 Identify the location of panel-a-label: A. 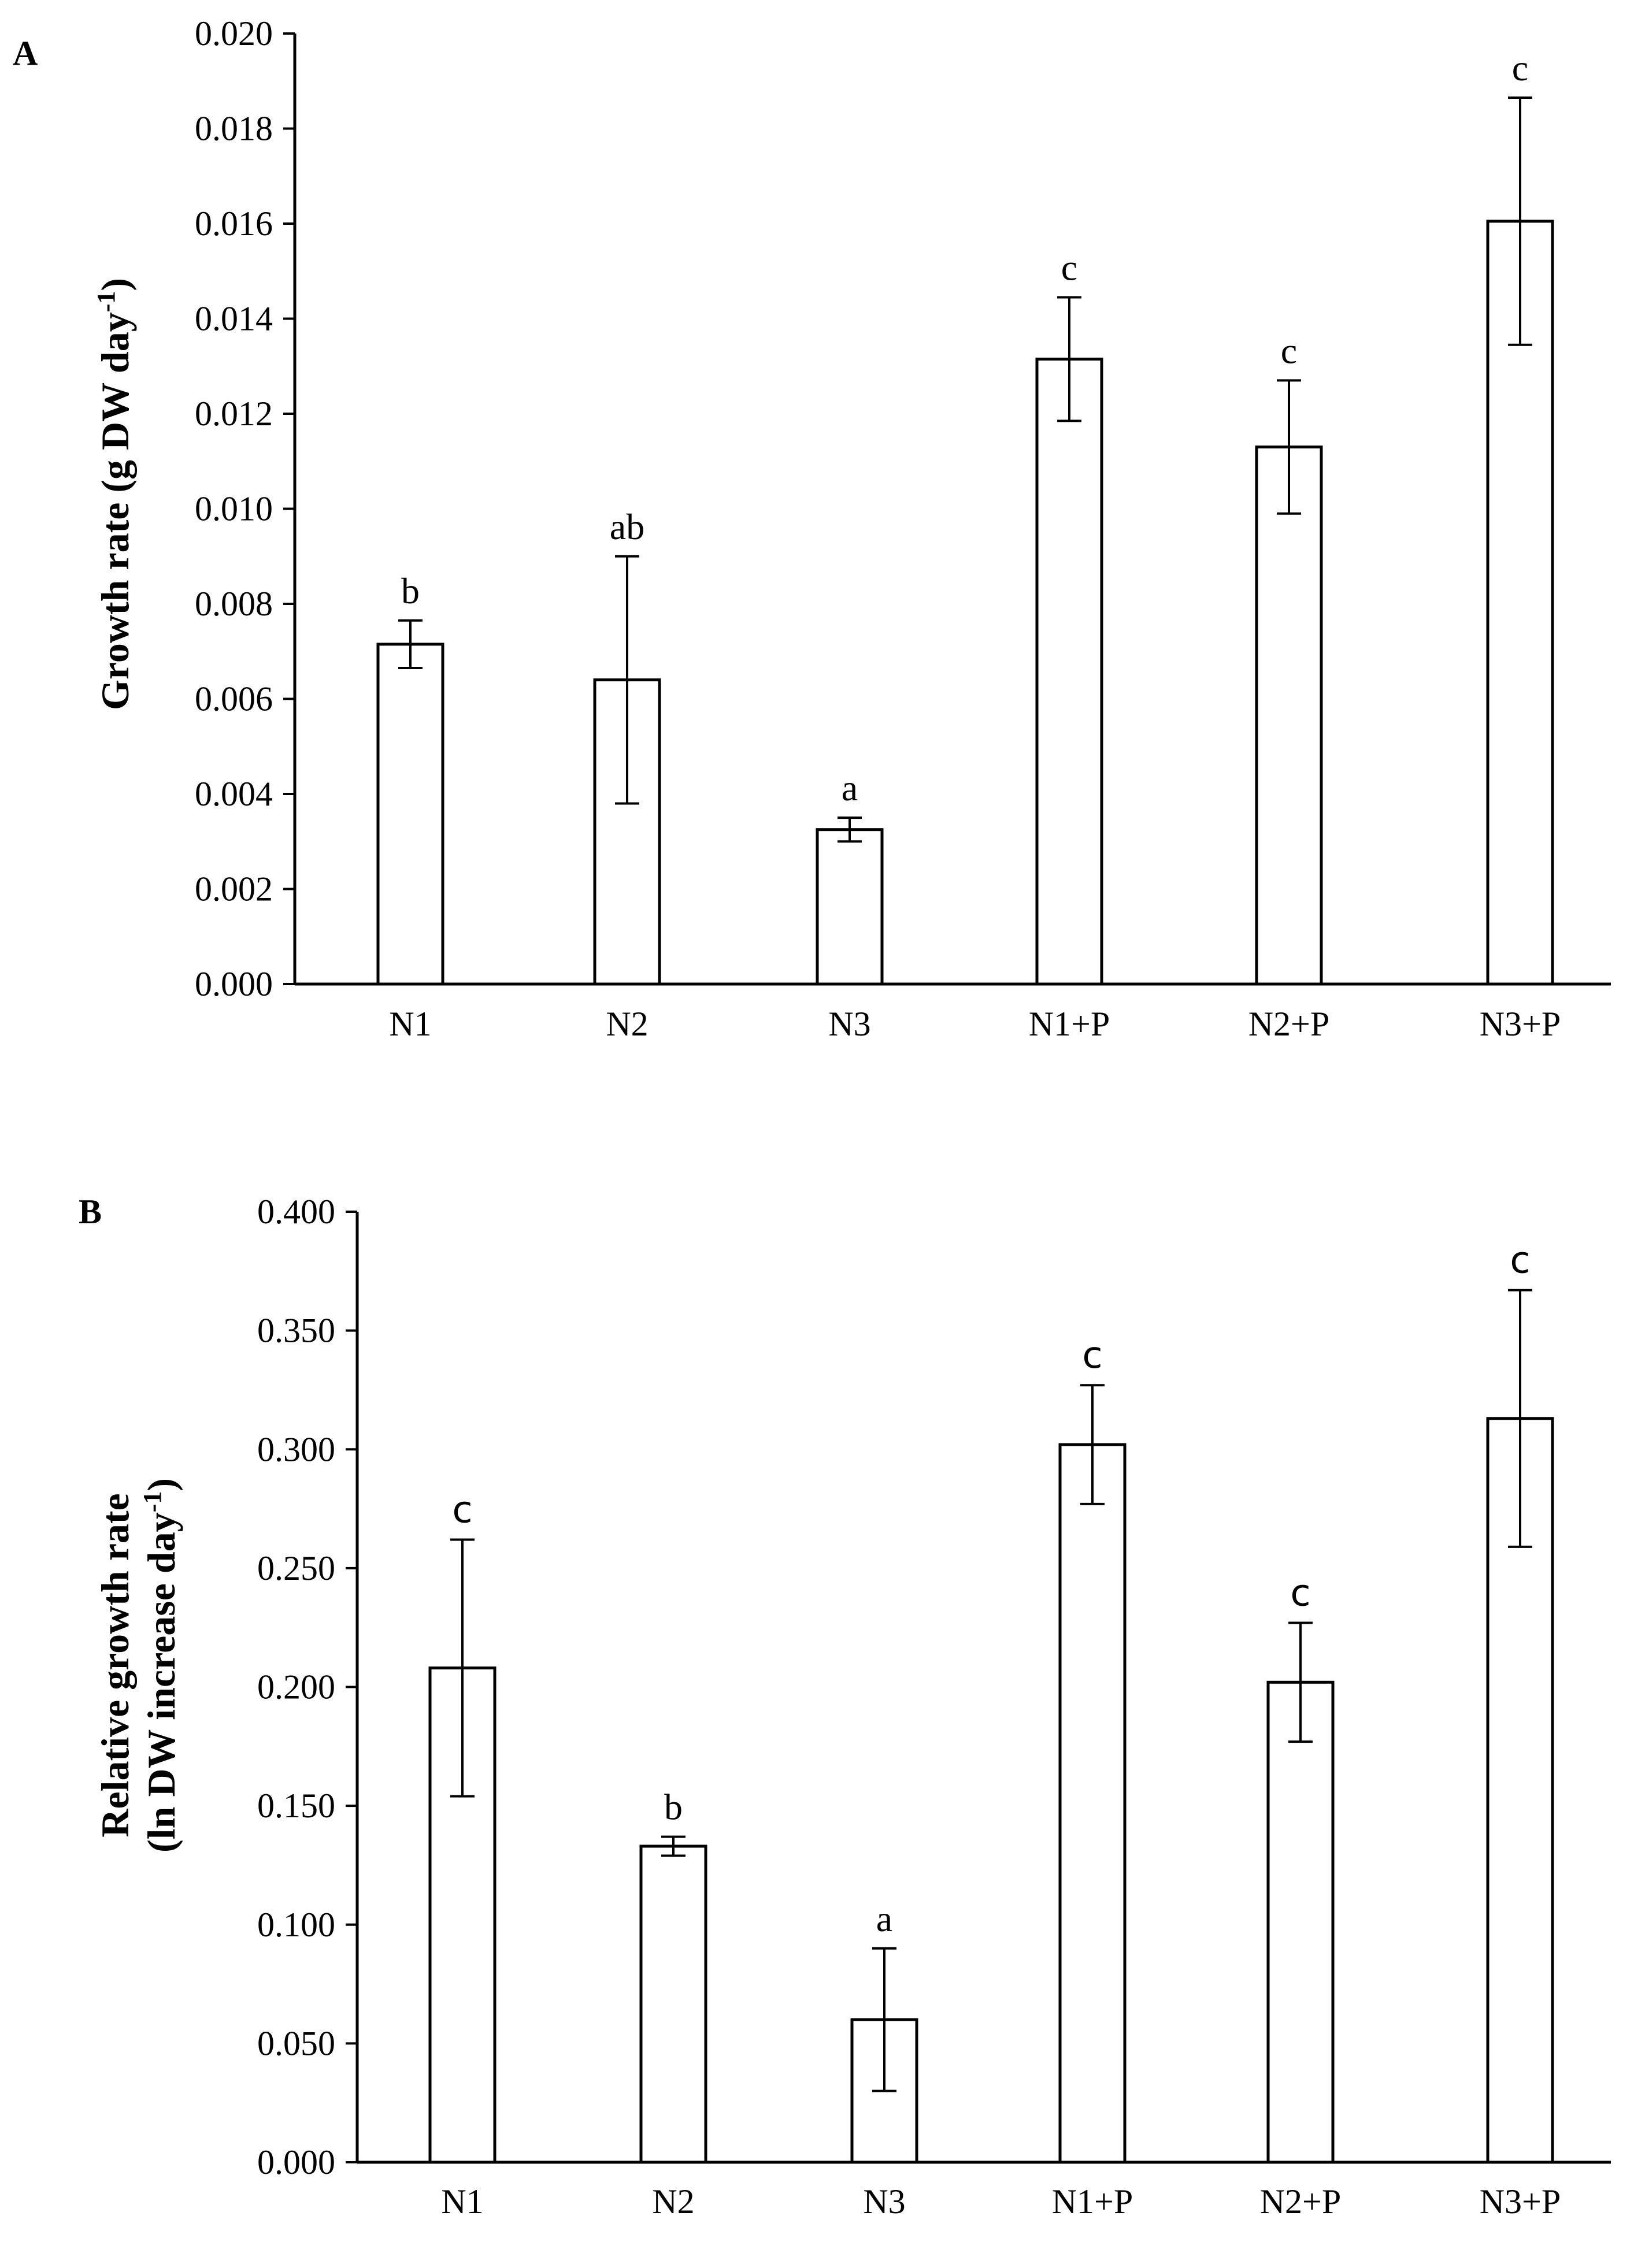
(26, 53).